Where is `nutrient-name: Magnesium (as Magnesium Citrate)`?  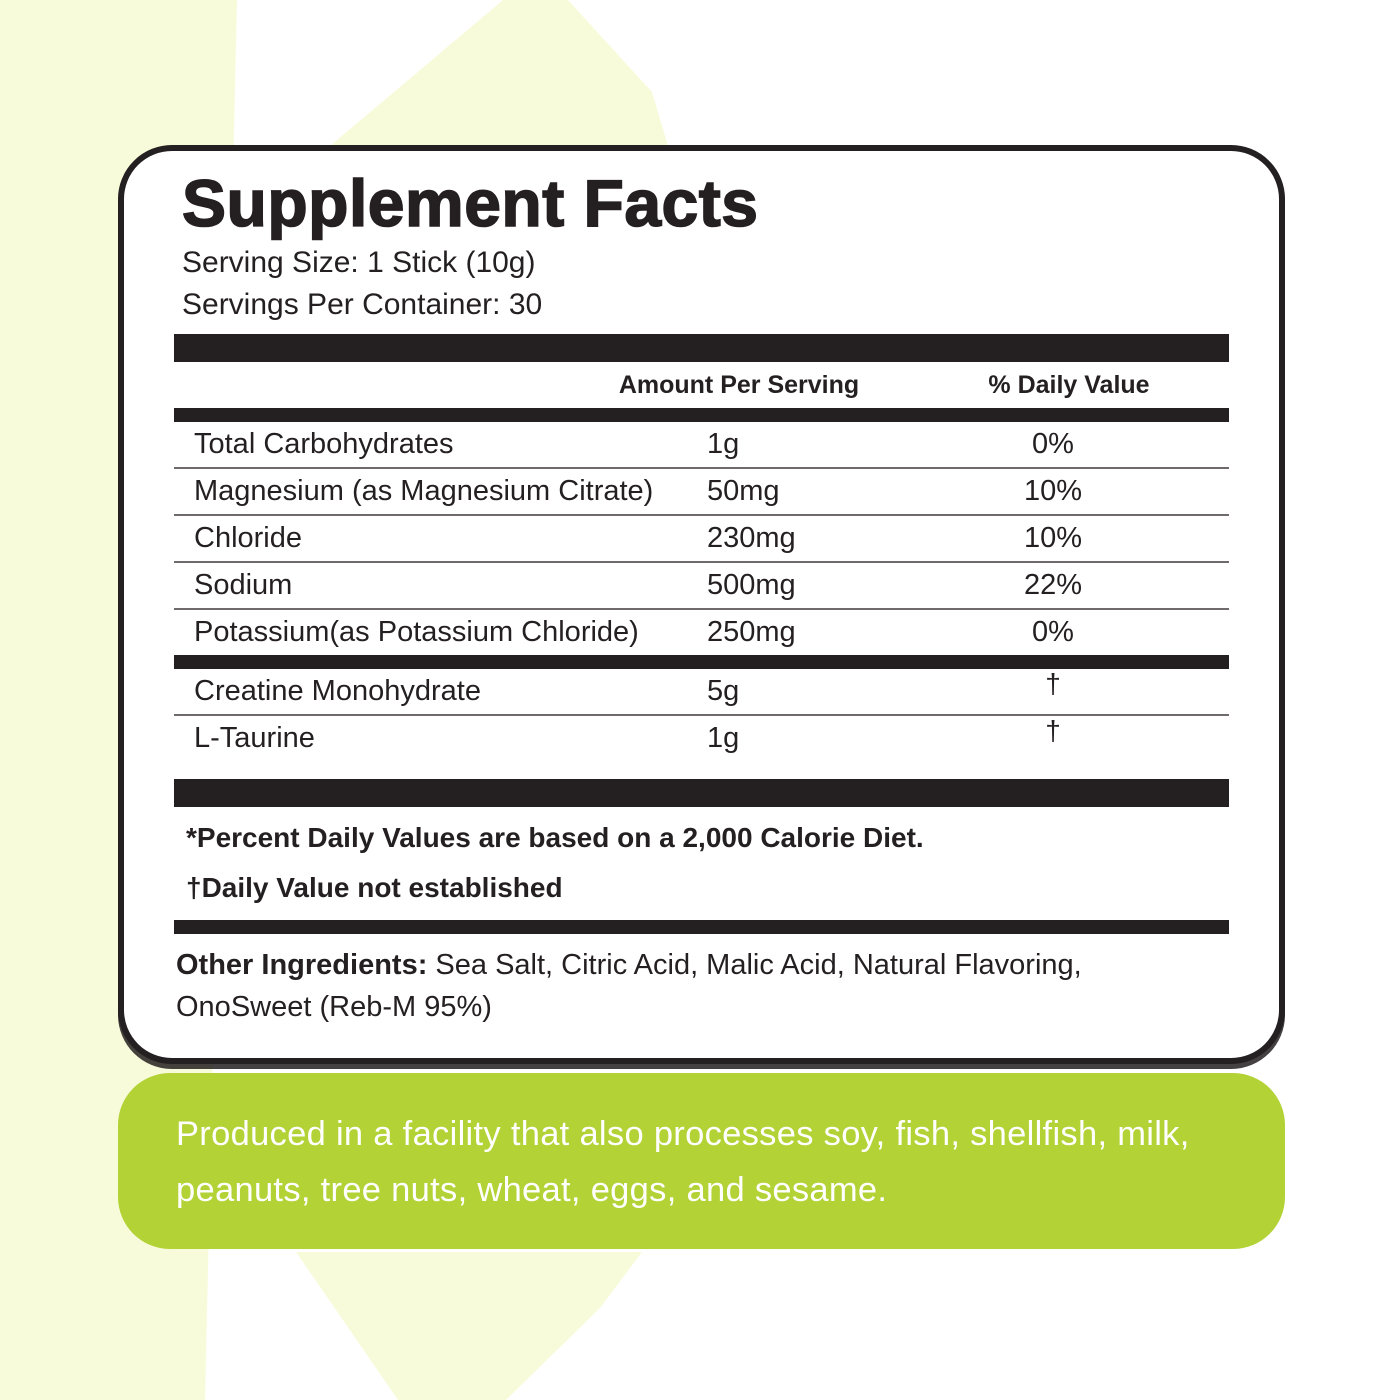 nutrient-name: Magnesium (as Magnesium Citrate) is located at coordinates (424, 491).